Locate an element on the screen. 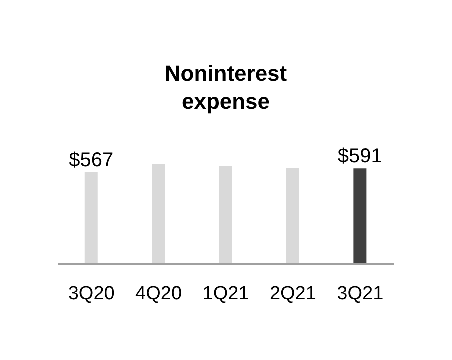 The height and width of the screenshot is (360, 452). x-tick-label: 1Q21 is located at coordinates (226, 293).